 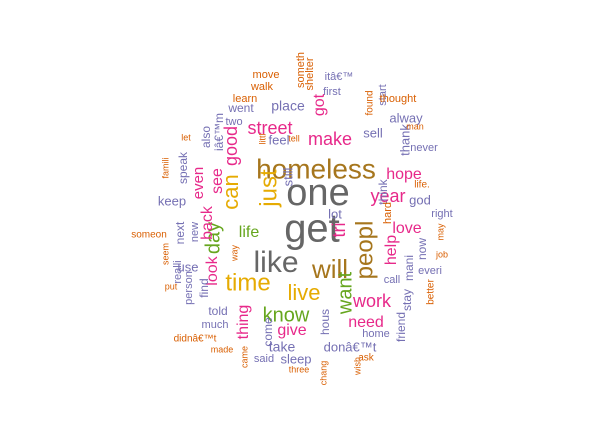 What do you see at coordinates (186, 137) in the screenshot?
I see `word-96: let` at bounding box center [186, 137].